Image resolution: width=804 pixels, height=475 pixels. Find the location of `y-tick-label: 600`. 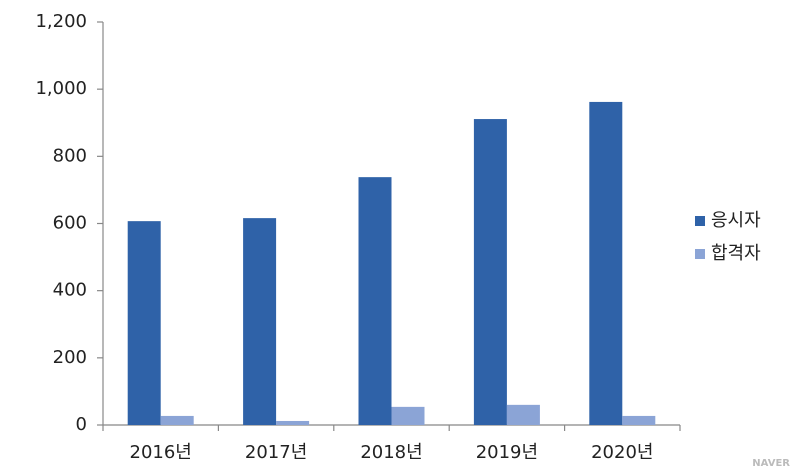

y-tick-label: 600 is located at coordinates (70, 223).